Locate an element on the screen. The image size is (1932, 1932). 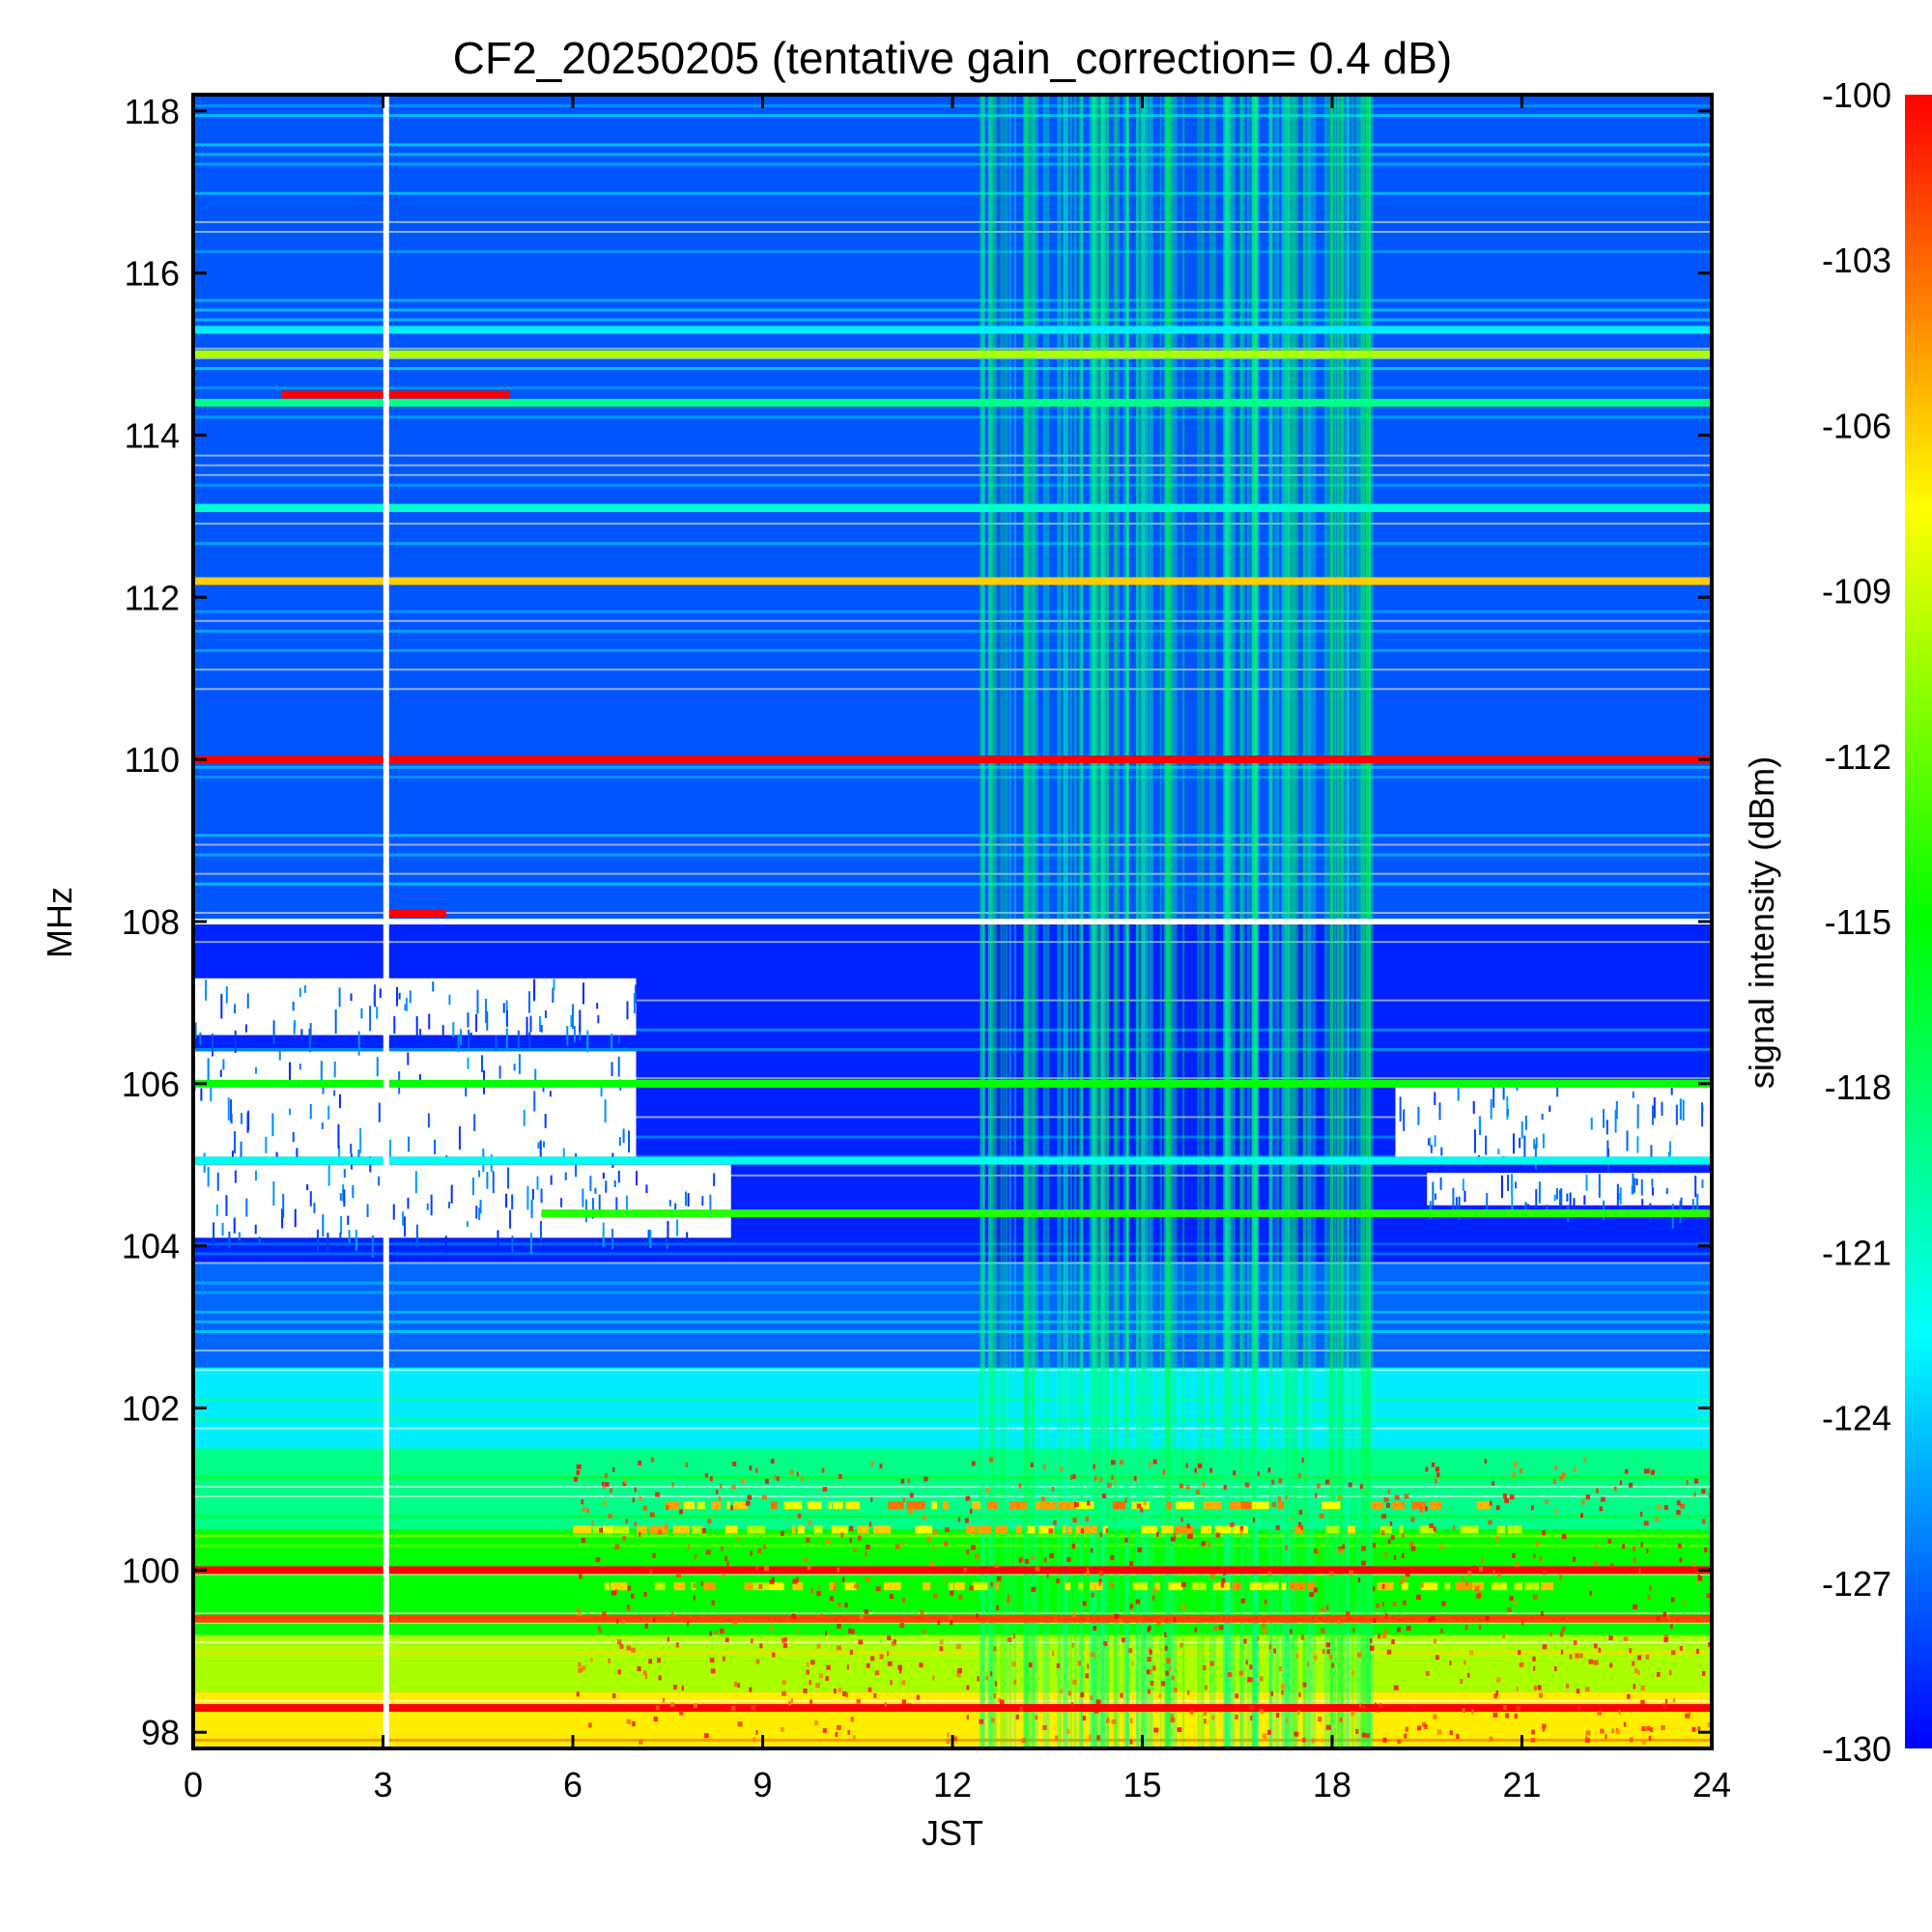
y-tick-label: 118 is located at coordinates (152, 111).